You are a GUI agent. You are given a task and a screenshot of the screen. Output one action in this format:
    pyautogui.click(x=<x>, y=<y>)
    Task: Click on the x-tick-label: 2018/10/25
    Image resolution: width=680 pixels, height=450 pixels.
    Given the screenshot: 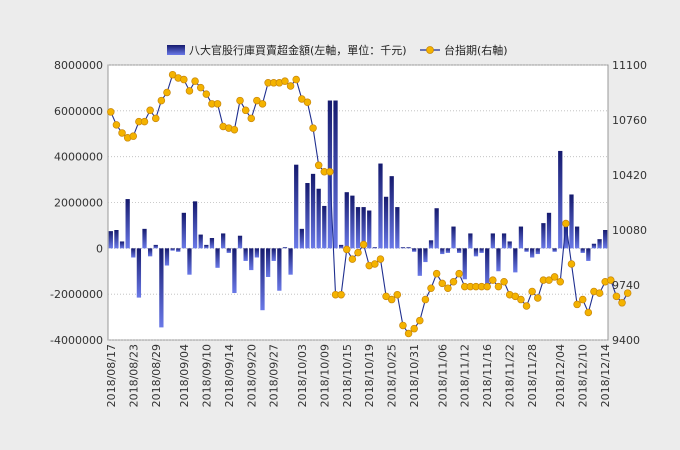 What is the action you would take?
    pyautogui.click(x=392, y=375)
    